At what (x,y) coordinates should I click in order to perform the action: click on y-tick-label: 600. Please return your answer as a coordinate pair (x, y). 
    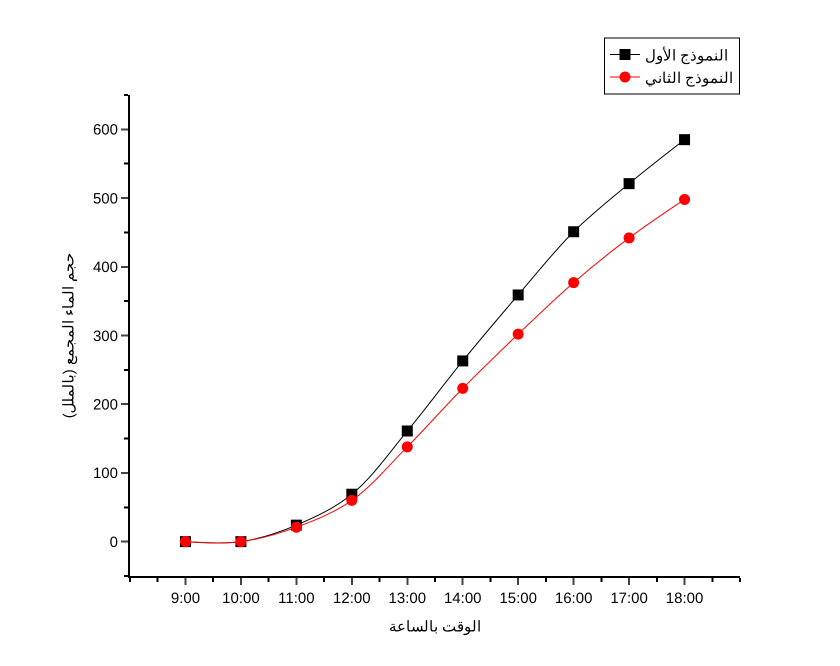
    Looking at the image, I should click on (105, 130).